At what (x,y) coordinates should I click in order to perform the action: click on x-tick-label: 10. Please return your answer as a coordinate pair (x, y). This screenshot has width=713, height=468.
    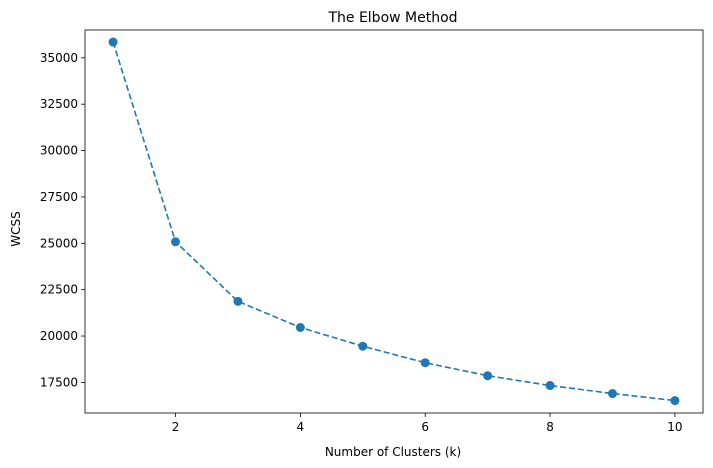
    Looking at the image, I should click on (674, 427).